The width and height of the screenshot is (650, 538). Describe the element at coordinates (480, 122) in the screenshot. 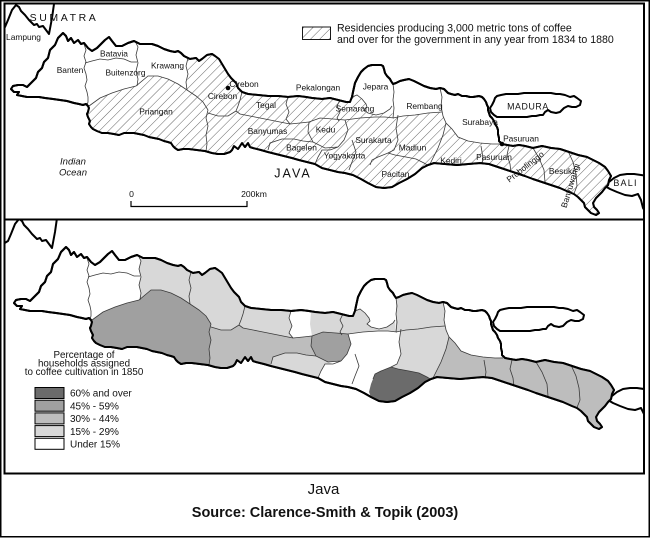

I see `svg-text: Surabaya` at that location.